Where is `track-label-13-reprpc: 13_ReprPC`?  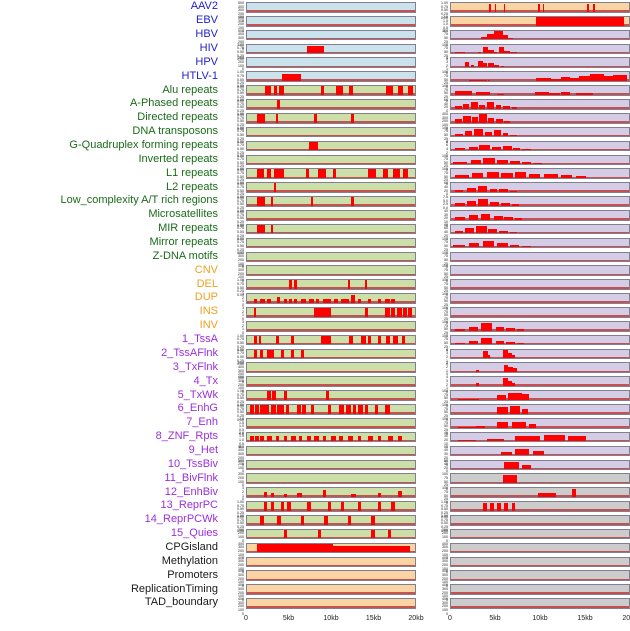 track-label-13-reprpc: 13_ReprPC is located at coordinates (109, 505).